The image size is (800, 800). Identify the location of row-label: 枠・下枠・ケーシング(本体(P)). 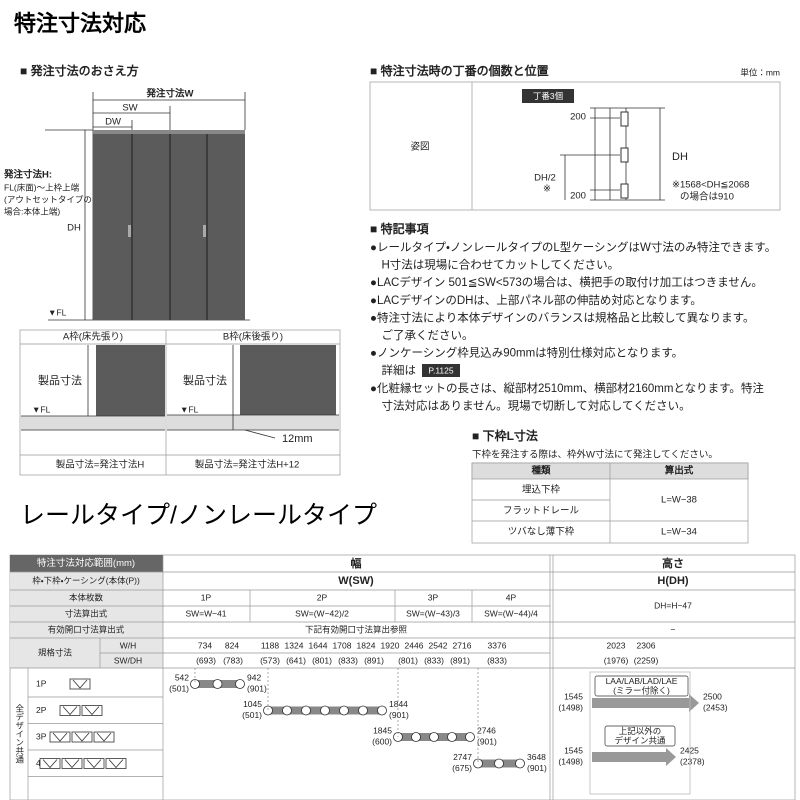
(86, 580).